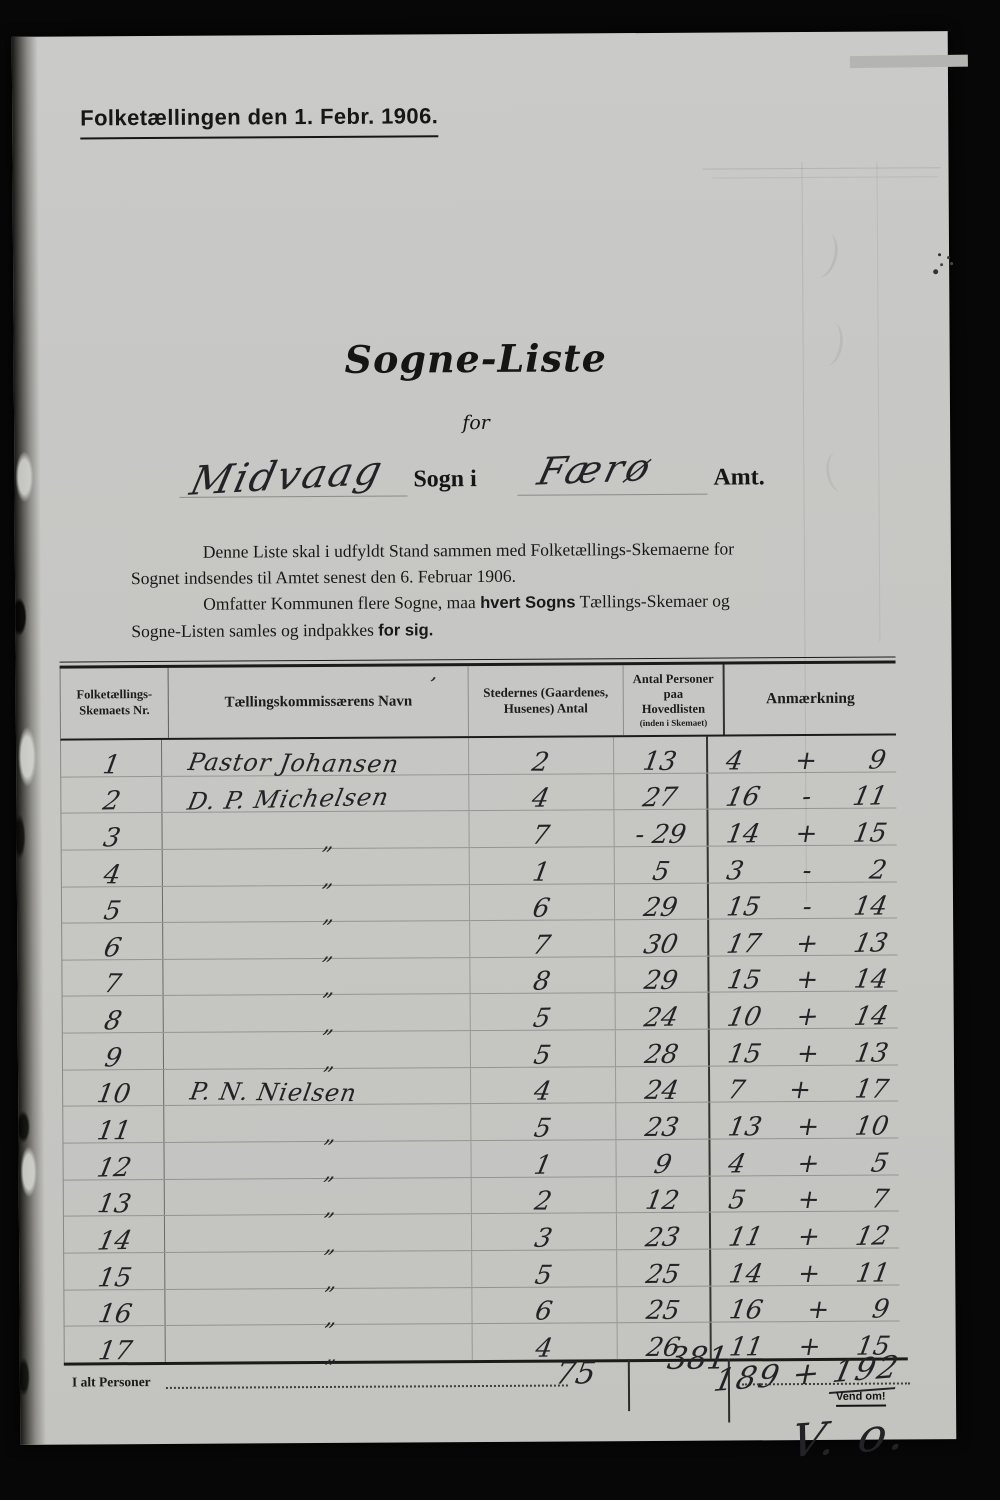  Describe the element at coordinates (744, 944) in the screenshot. I see `anm-left-handwritten: 17` at that location.